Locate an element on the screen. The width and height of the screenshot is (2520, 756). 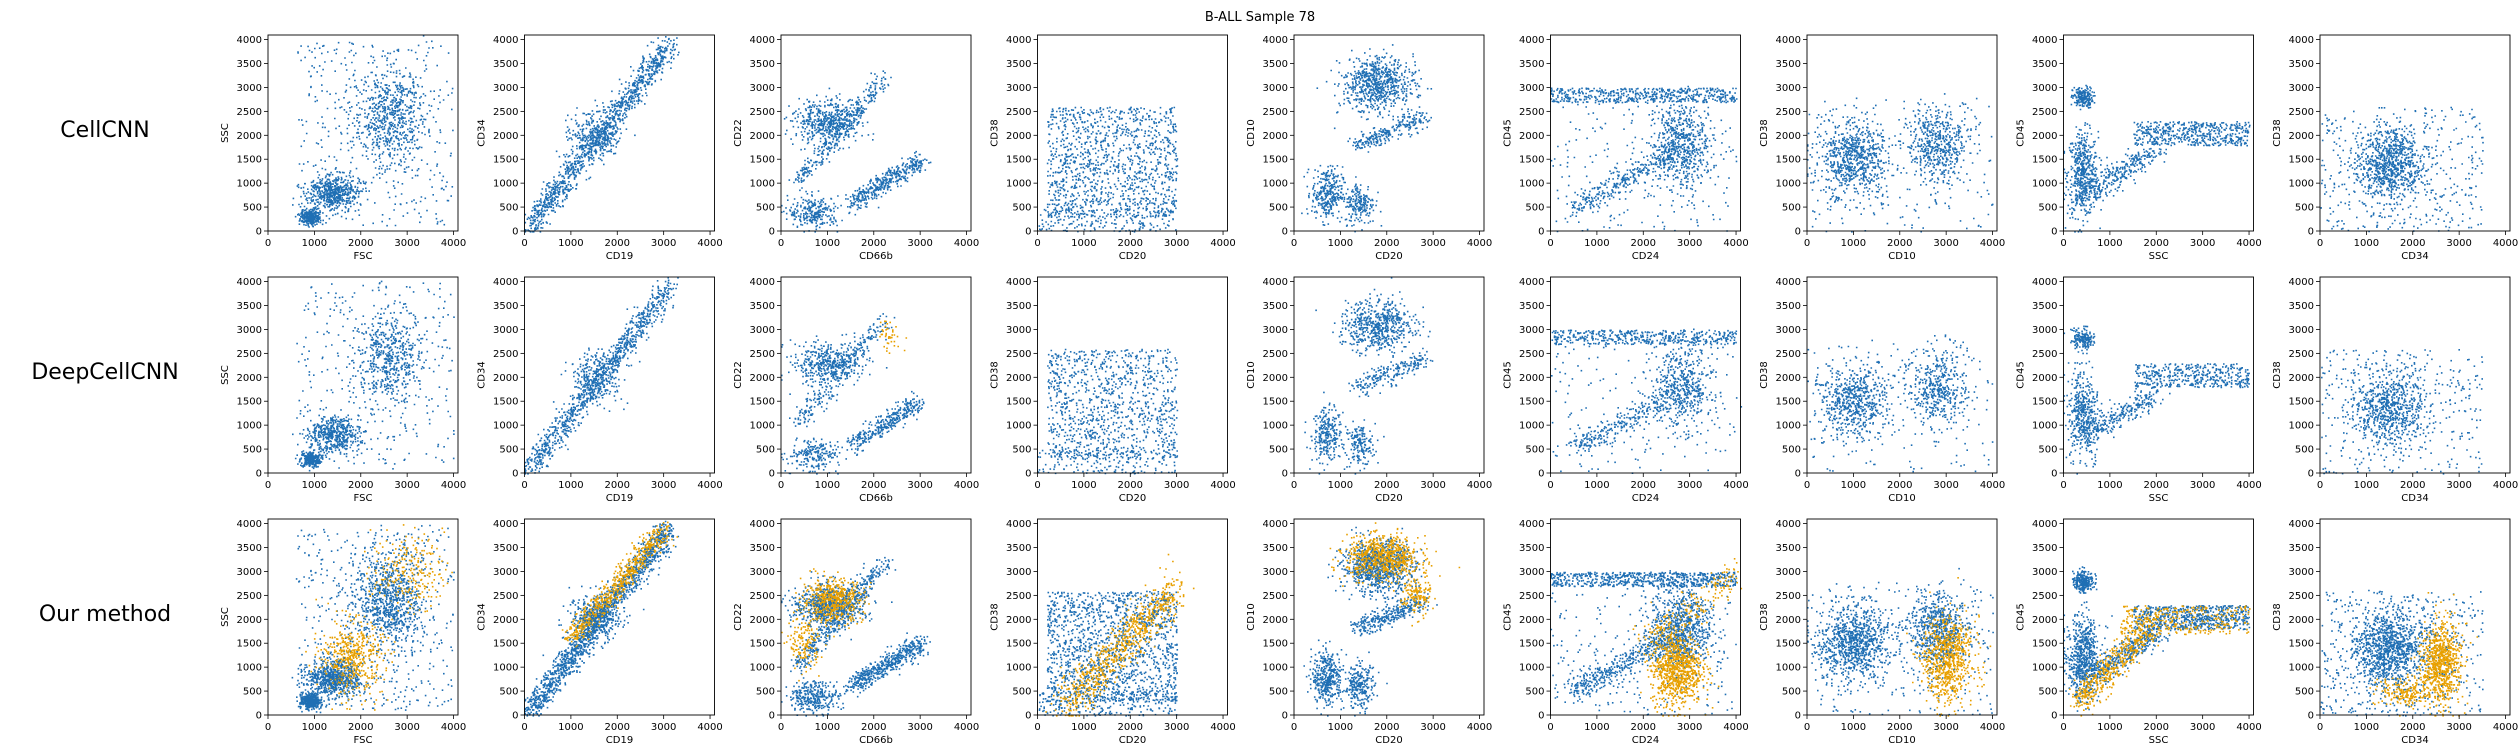
x-axis-label: CD24 is located at coordinates (1645, 256).